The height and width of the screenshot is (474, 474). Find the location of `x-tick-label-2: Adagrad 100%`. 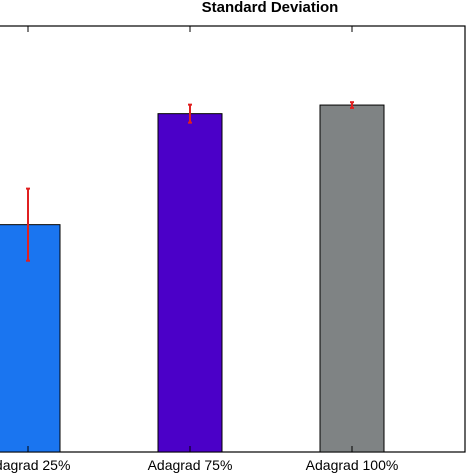

x-tick-label-2: Adagrad 100% is located at coordinates (352, 465).